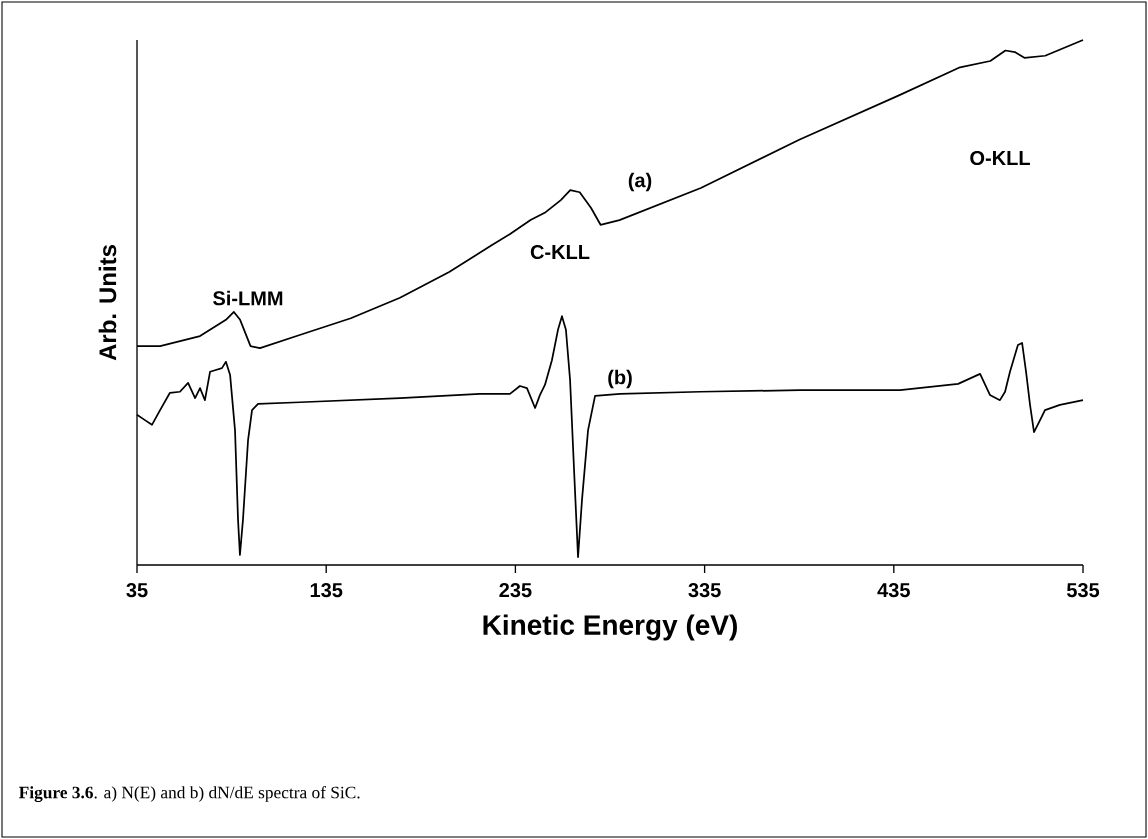 This screenshot has height=839, width=1148. Describe the element at coordinates (137, 590) in the screenshot. I see `x-tick-label: 35` at that location.